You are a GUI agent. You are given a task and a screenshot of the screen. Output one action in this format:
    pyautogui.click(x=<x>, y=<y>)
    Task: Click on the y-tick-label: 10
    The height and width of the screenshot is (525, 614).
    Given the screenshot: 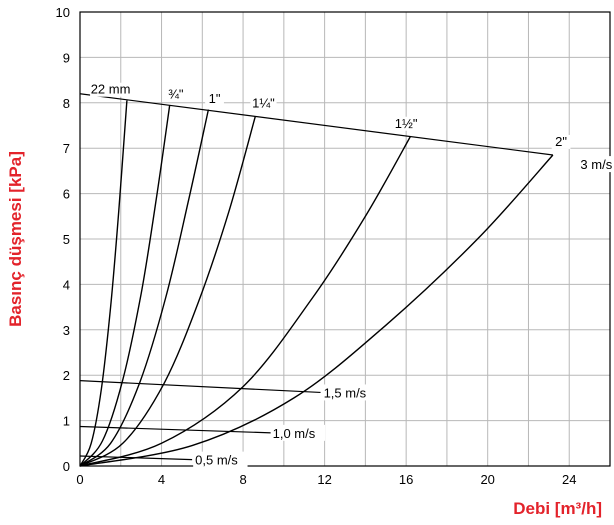 What is the action you would take?
    pyautogui.click(x=63, y=12)
    